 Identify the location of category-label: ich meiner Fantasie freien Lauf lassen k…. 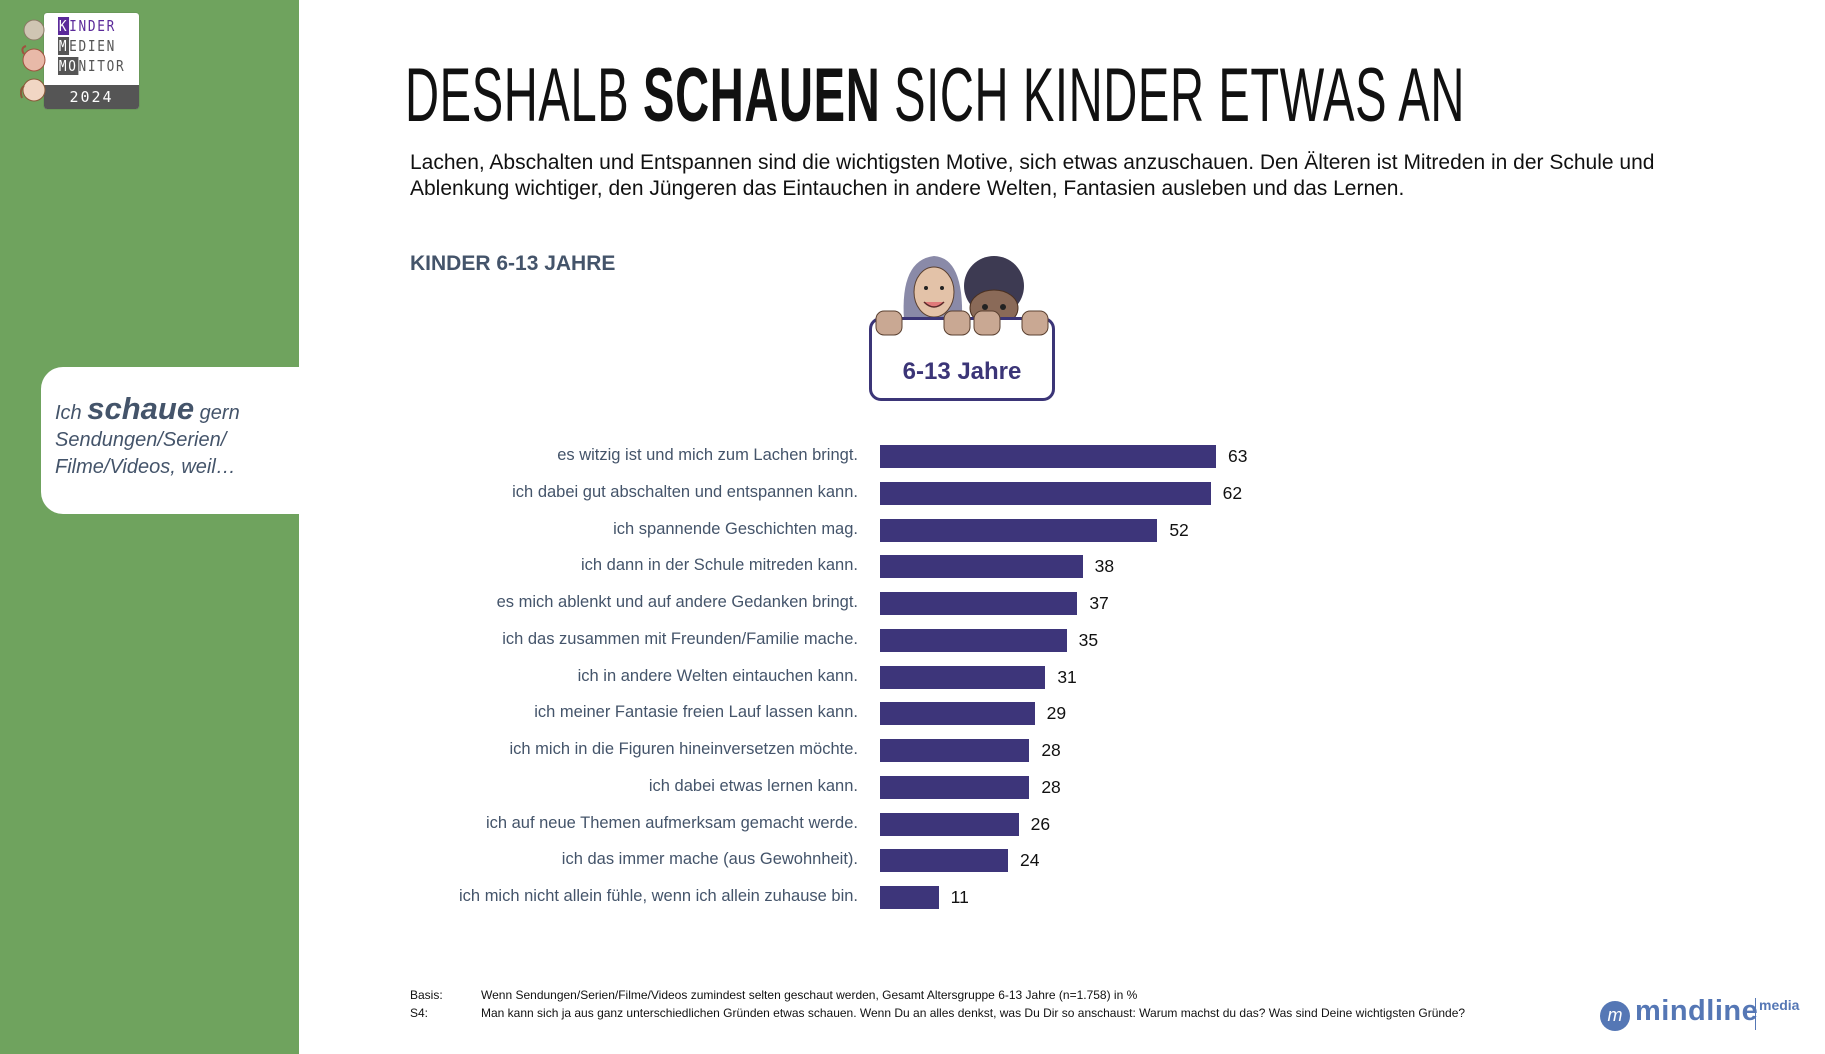
(696, 712).